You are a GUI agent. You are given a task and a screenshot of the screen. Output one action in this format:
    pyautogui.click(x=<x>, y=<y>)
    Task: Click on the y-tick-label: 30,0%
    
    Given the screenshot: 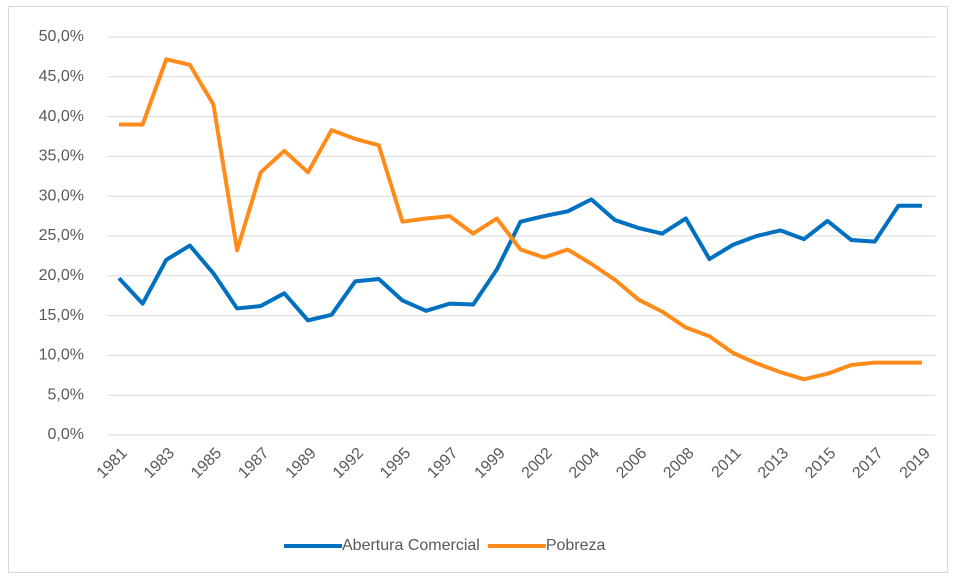 What is the action you would take?
    pyautogui.click(x=61, y=195)
    